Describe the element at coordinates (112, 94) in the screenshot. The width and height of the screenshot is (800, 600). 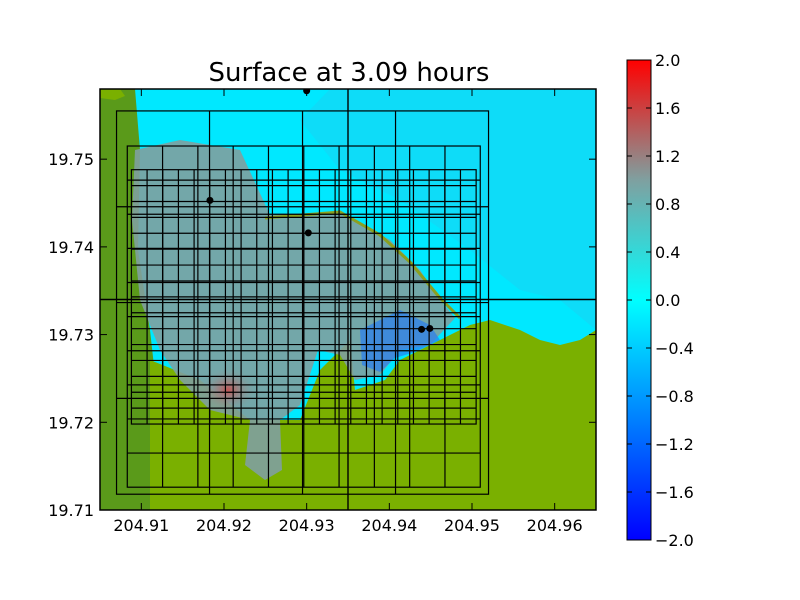
I see `land-north-corner` at that location.